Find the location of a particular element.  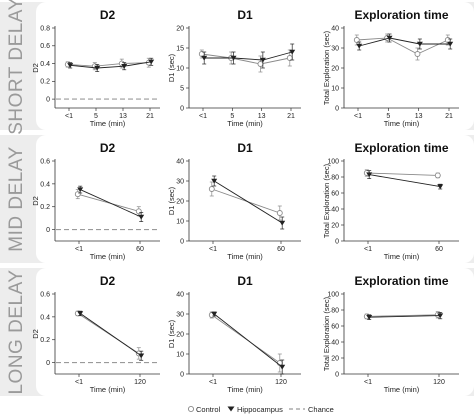

legend-hippocampus-label: Hippocampus is located at coordinates (260, 409).